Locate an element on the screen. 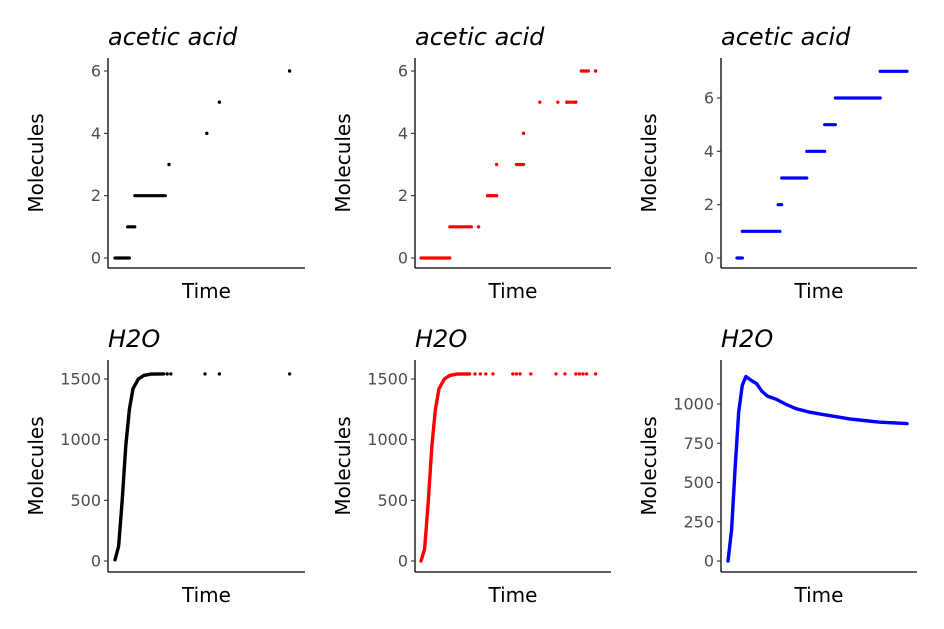 The height and width of the screenshot is (629, 944). panel-5: H2O 0 500 1000 1500 Time Molecules is located at coordinates (471, 466).